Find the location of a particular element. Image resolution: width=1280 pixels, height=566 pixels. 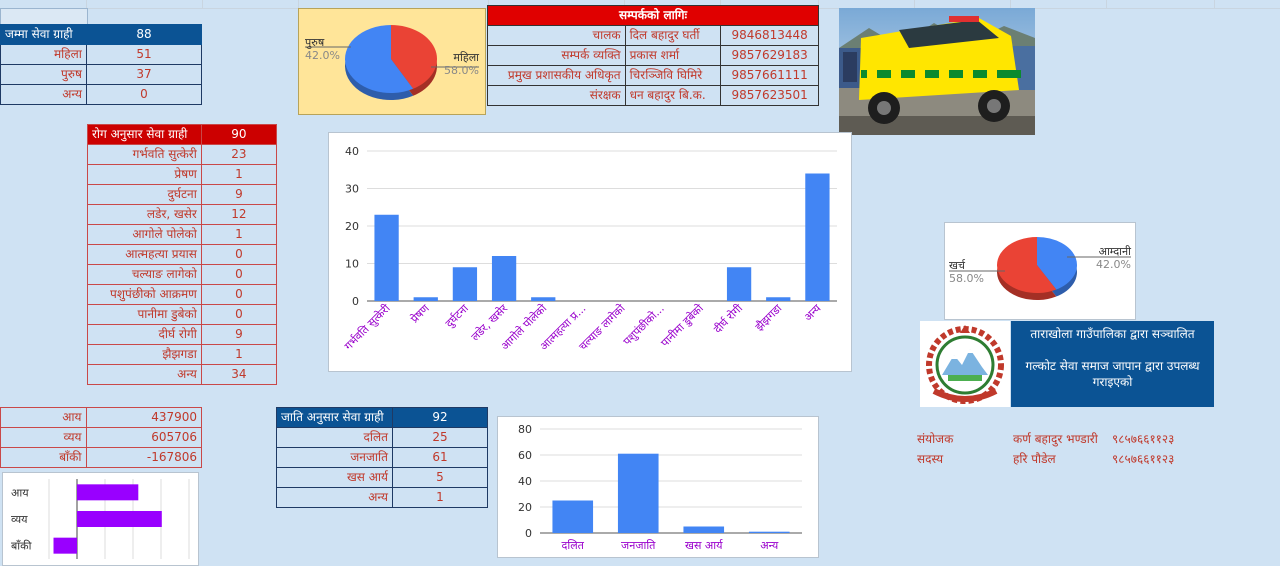

disease-header-row: रोग अनुसार सेवा ग्राही 90 is located at coordinates (182, 134).